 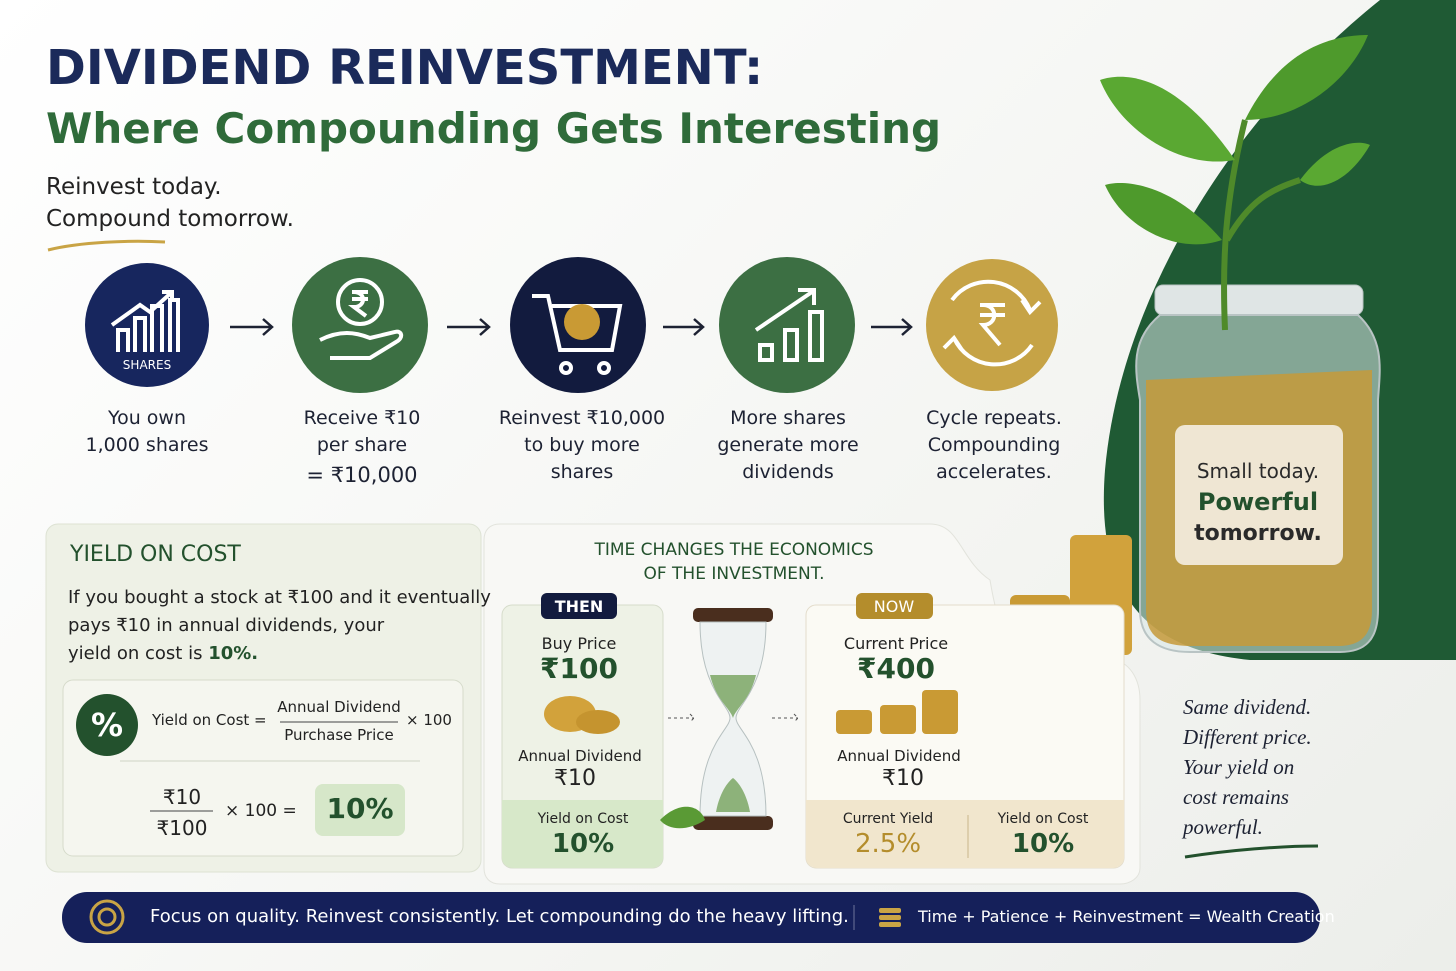 I want to click on line: Compounding, so click(x=994, y=445).